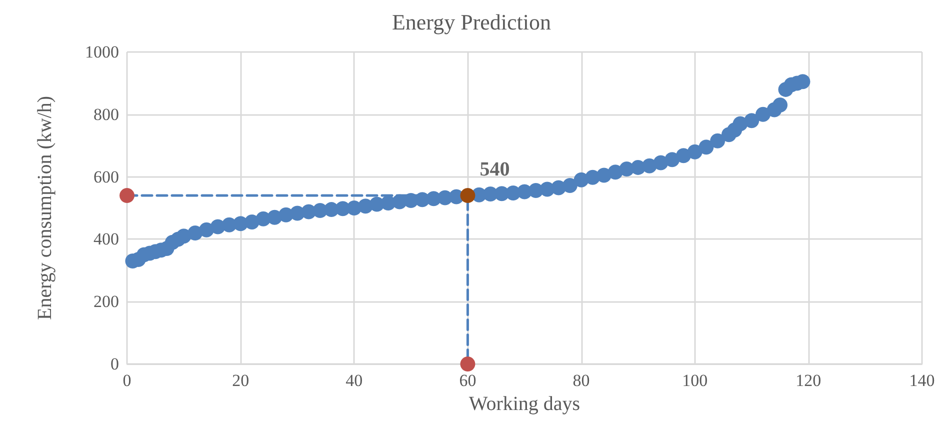 The width and height of the screenshot is (943, 437). Describe the element at coordinates (127, 380) in the screenshot. I see `x-tick-label: 0` at that location.